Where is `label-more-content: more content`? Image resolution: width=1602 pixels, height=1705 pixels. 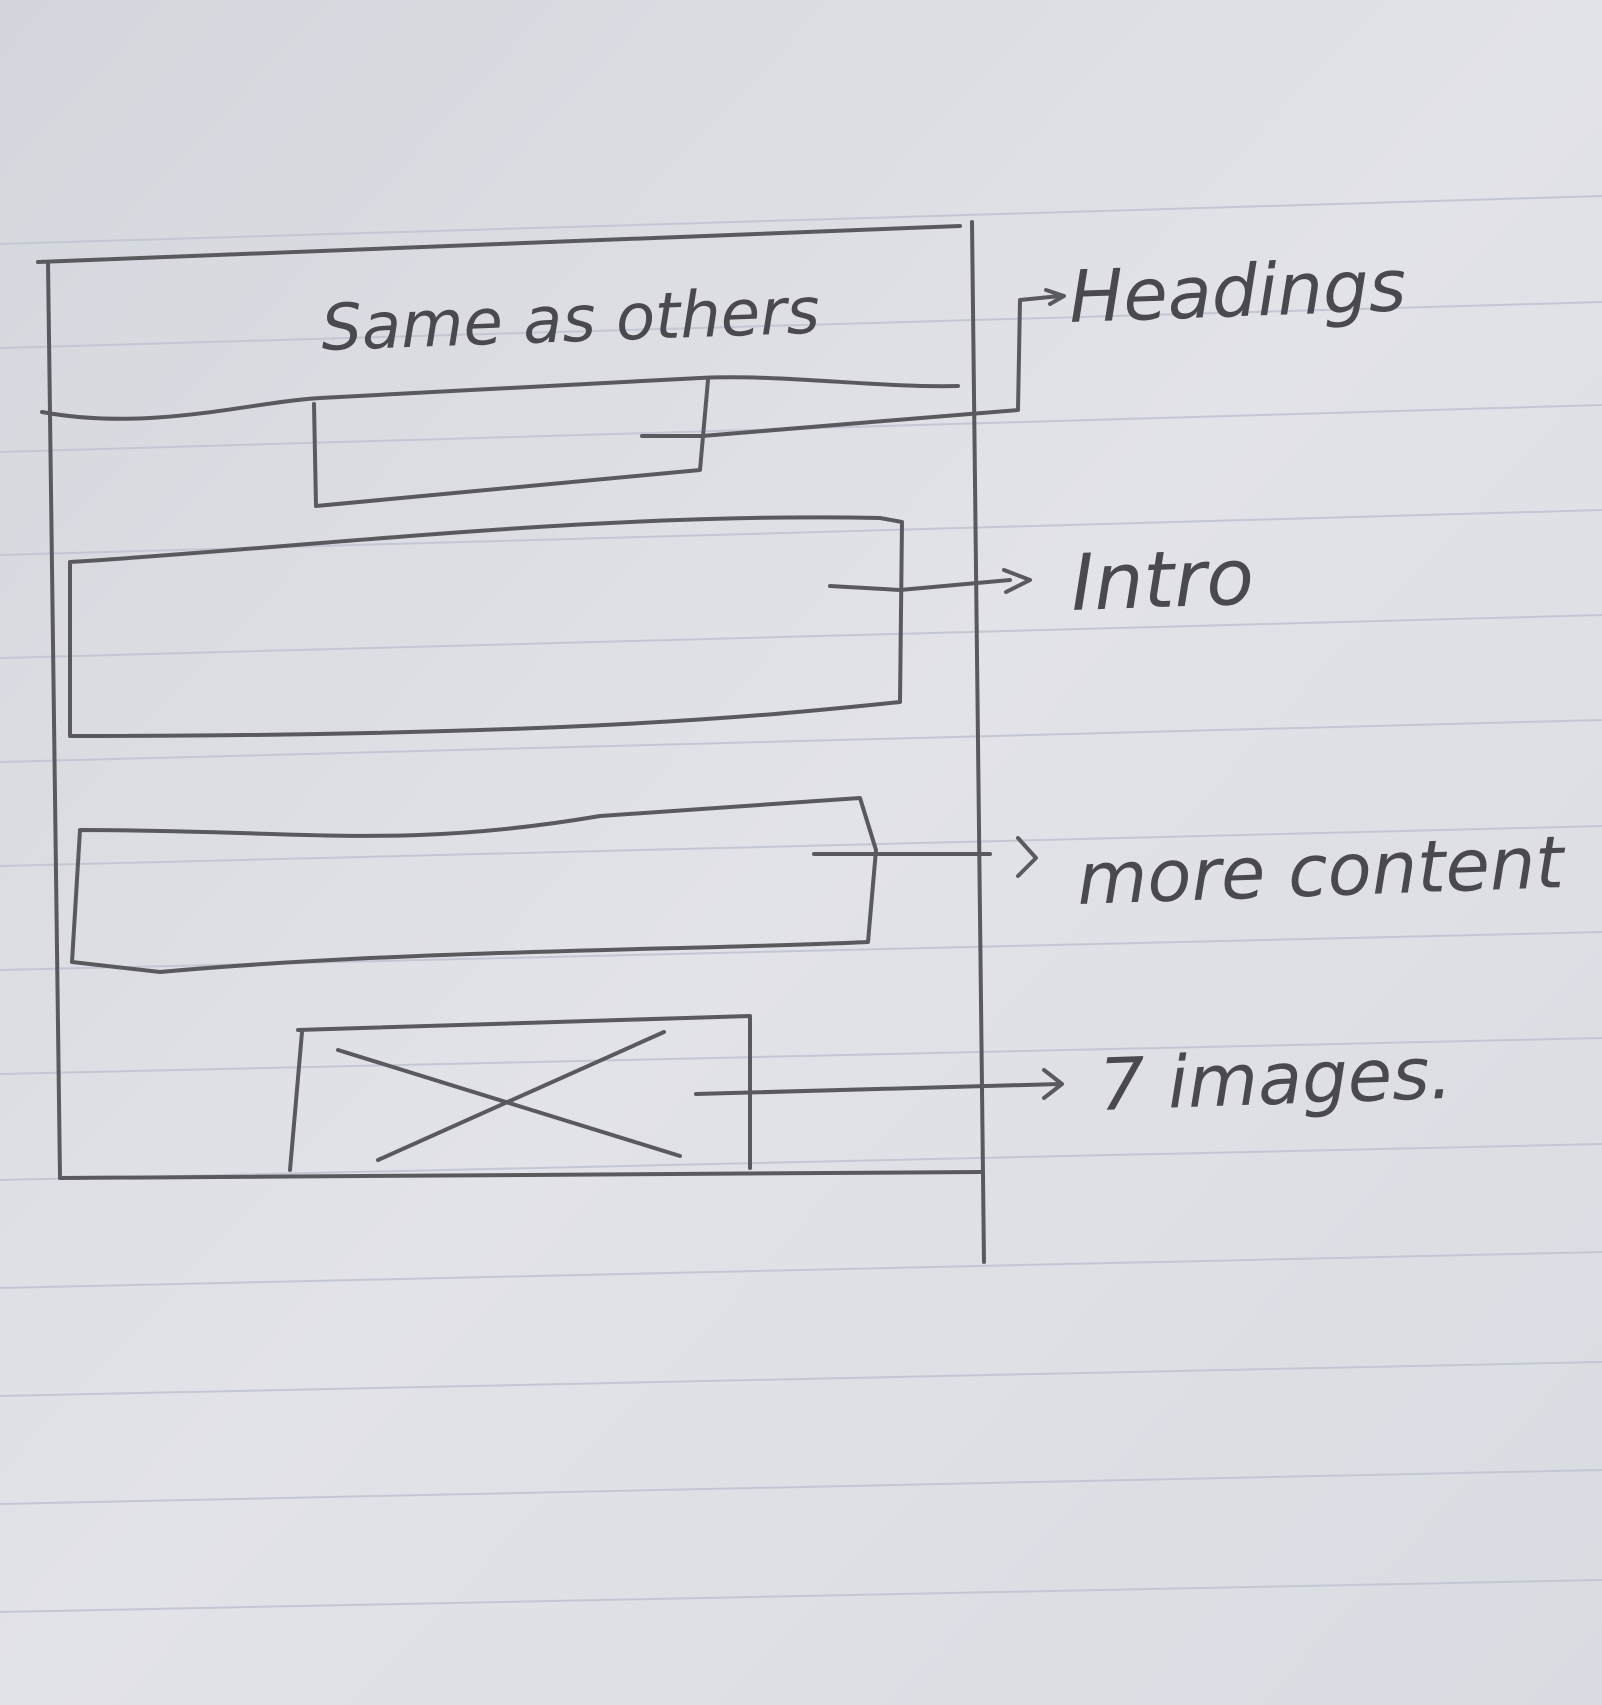
label-more-content: more content is located at coordinates (1322, 870).